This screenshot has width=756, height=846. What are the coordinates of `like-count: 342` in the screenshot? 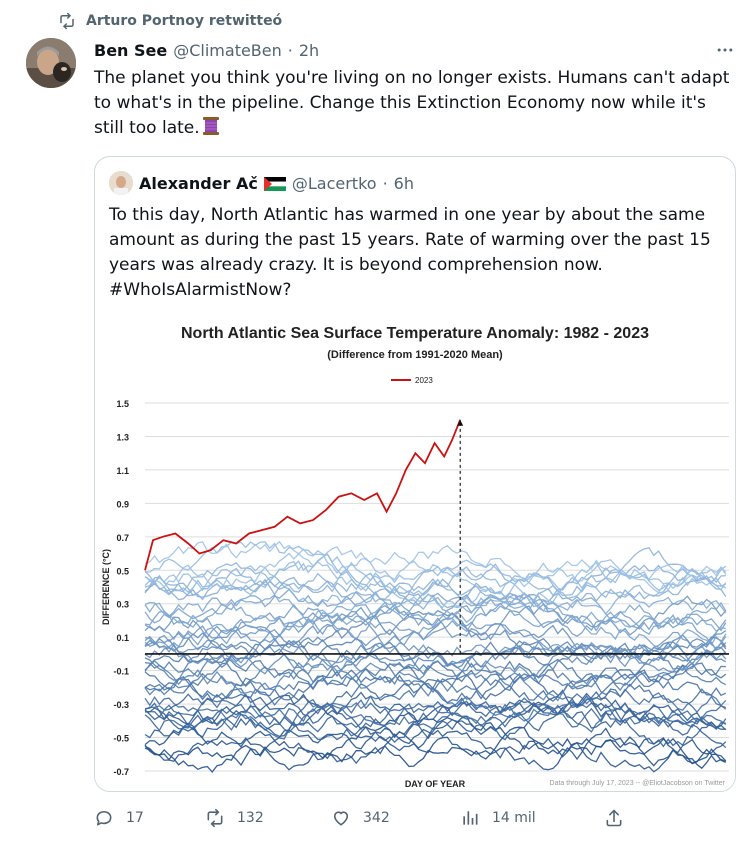 It's located at (376, 818).